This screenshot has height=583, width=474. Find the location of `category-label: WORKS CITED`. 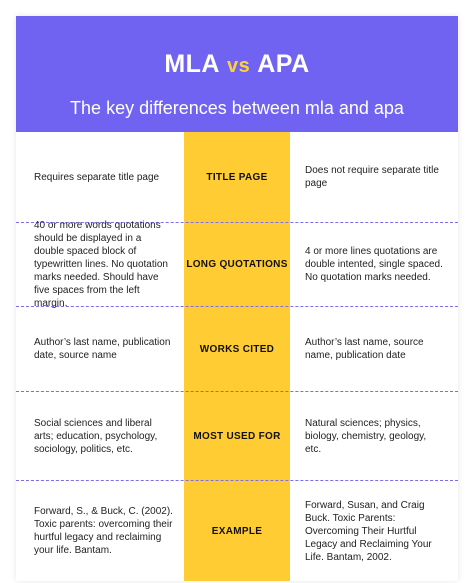

category-label: WORKS CITED is located at coordinates (237, 349).